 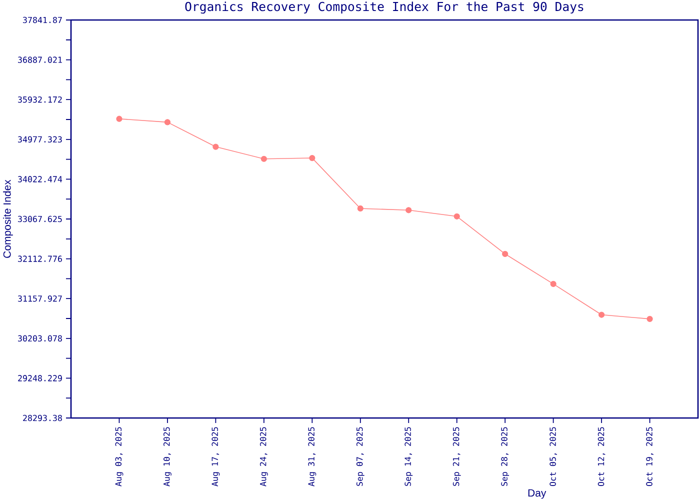 I want to click on x-axis-title: Day, so click(x=537, y=494).